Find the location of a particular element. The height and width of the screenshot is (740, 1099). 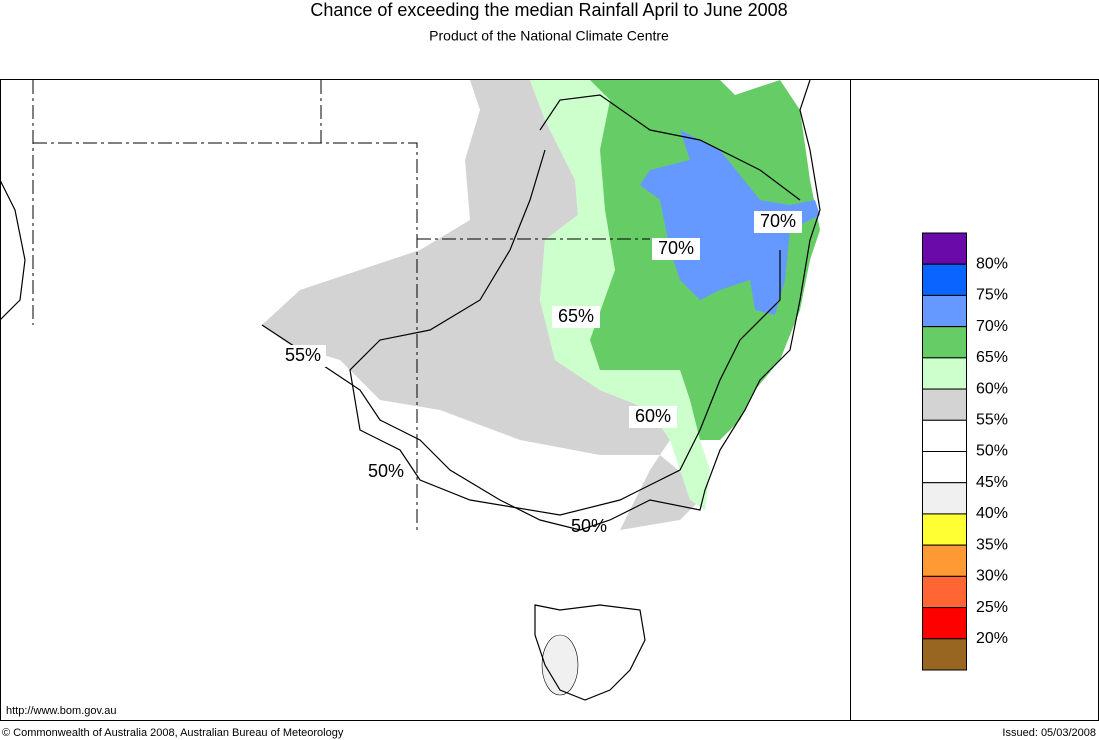

legend-label: 40% is located at coordinates (992, 513).